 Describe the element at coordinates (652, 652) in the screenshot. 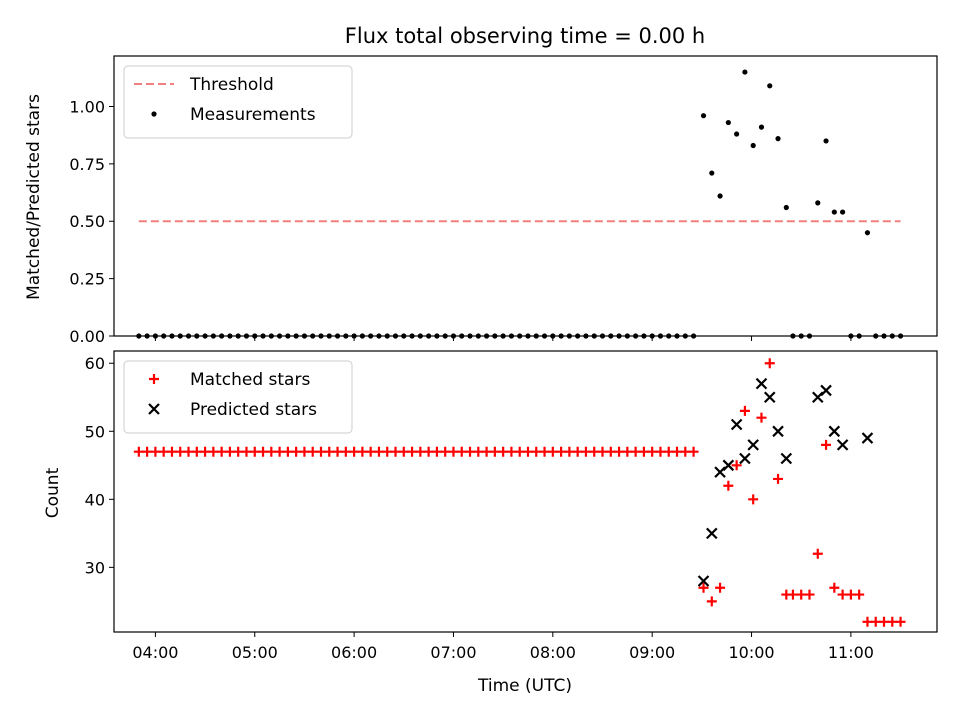

I see `x-tick-label: 09:00` at that location.